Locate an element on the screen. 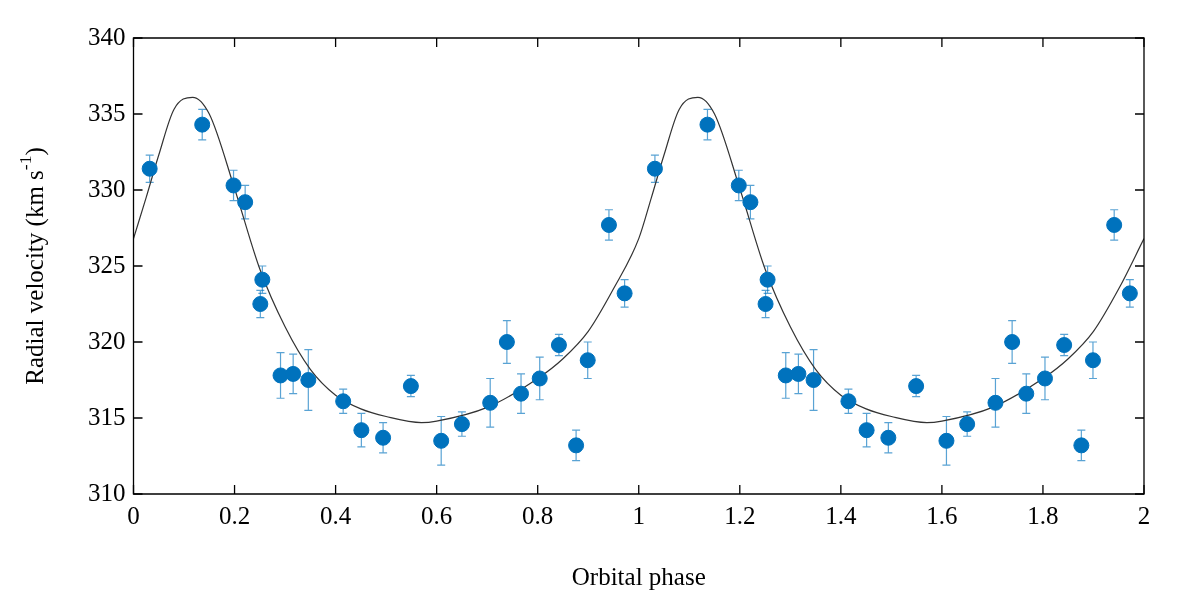  x-tick-label: 0.6 is located at coordinates (437, 515).